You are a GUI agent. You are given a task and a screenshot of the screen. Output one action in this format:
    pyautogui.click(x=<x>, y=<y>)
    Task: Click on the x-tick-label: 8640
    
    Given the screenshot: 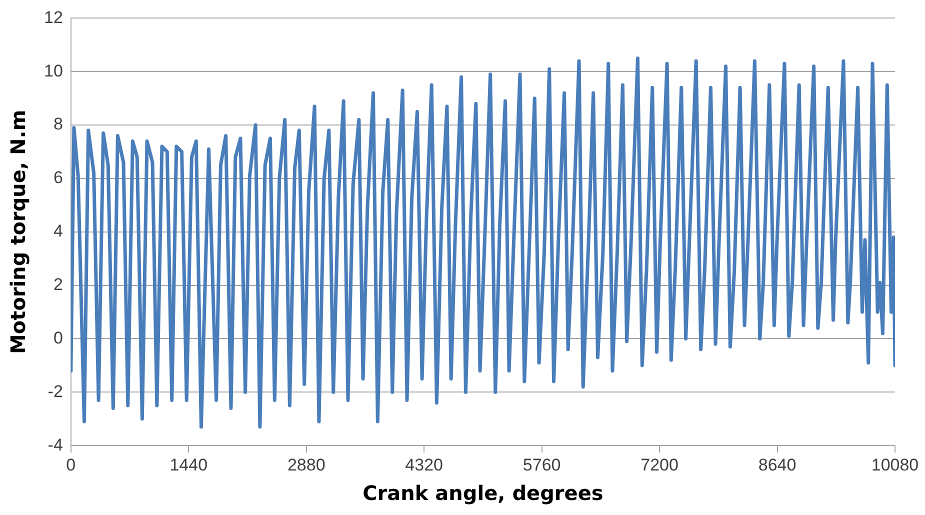 What is the action you would take?
    pyautogui.click(x=777, y=464)
    